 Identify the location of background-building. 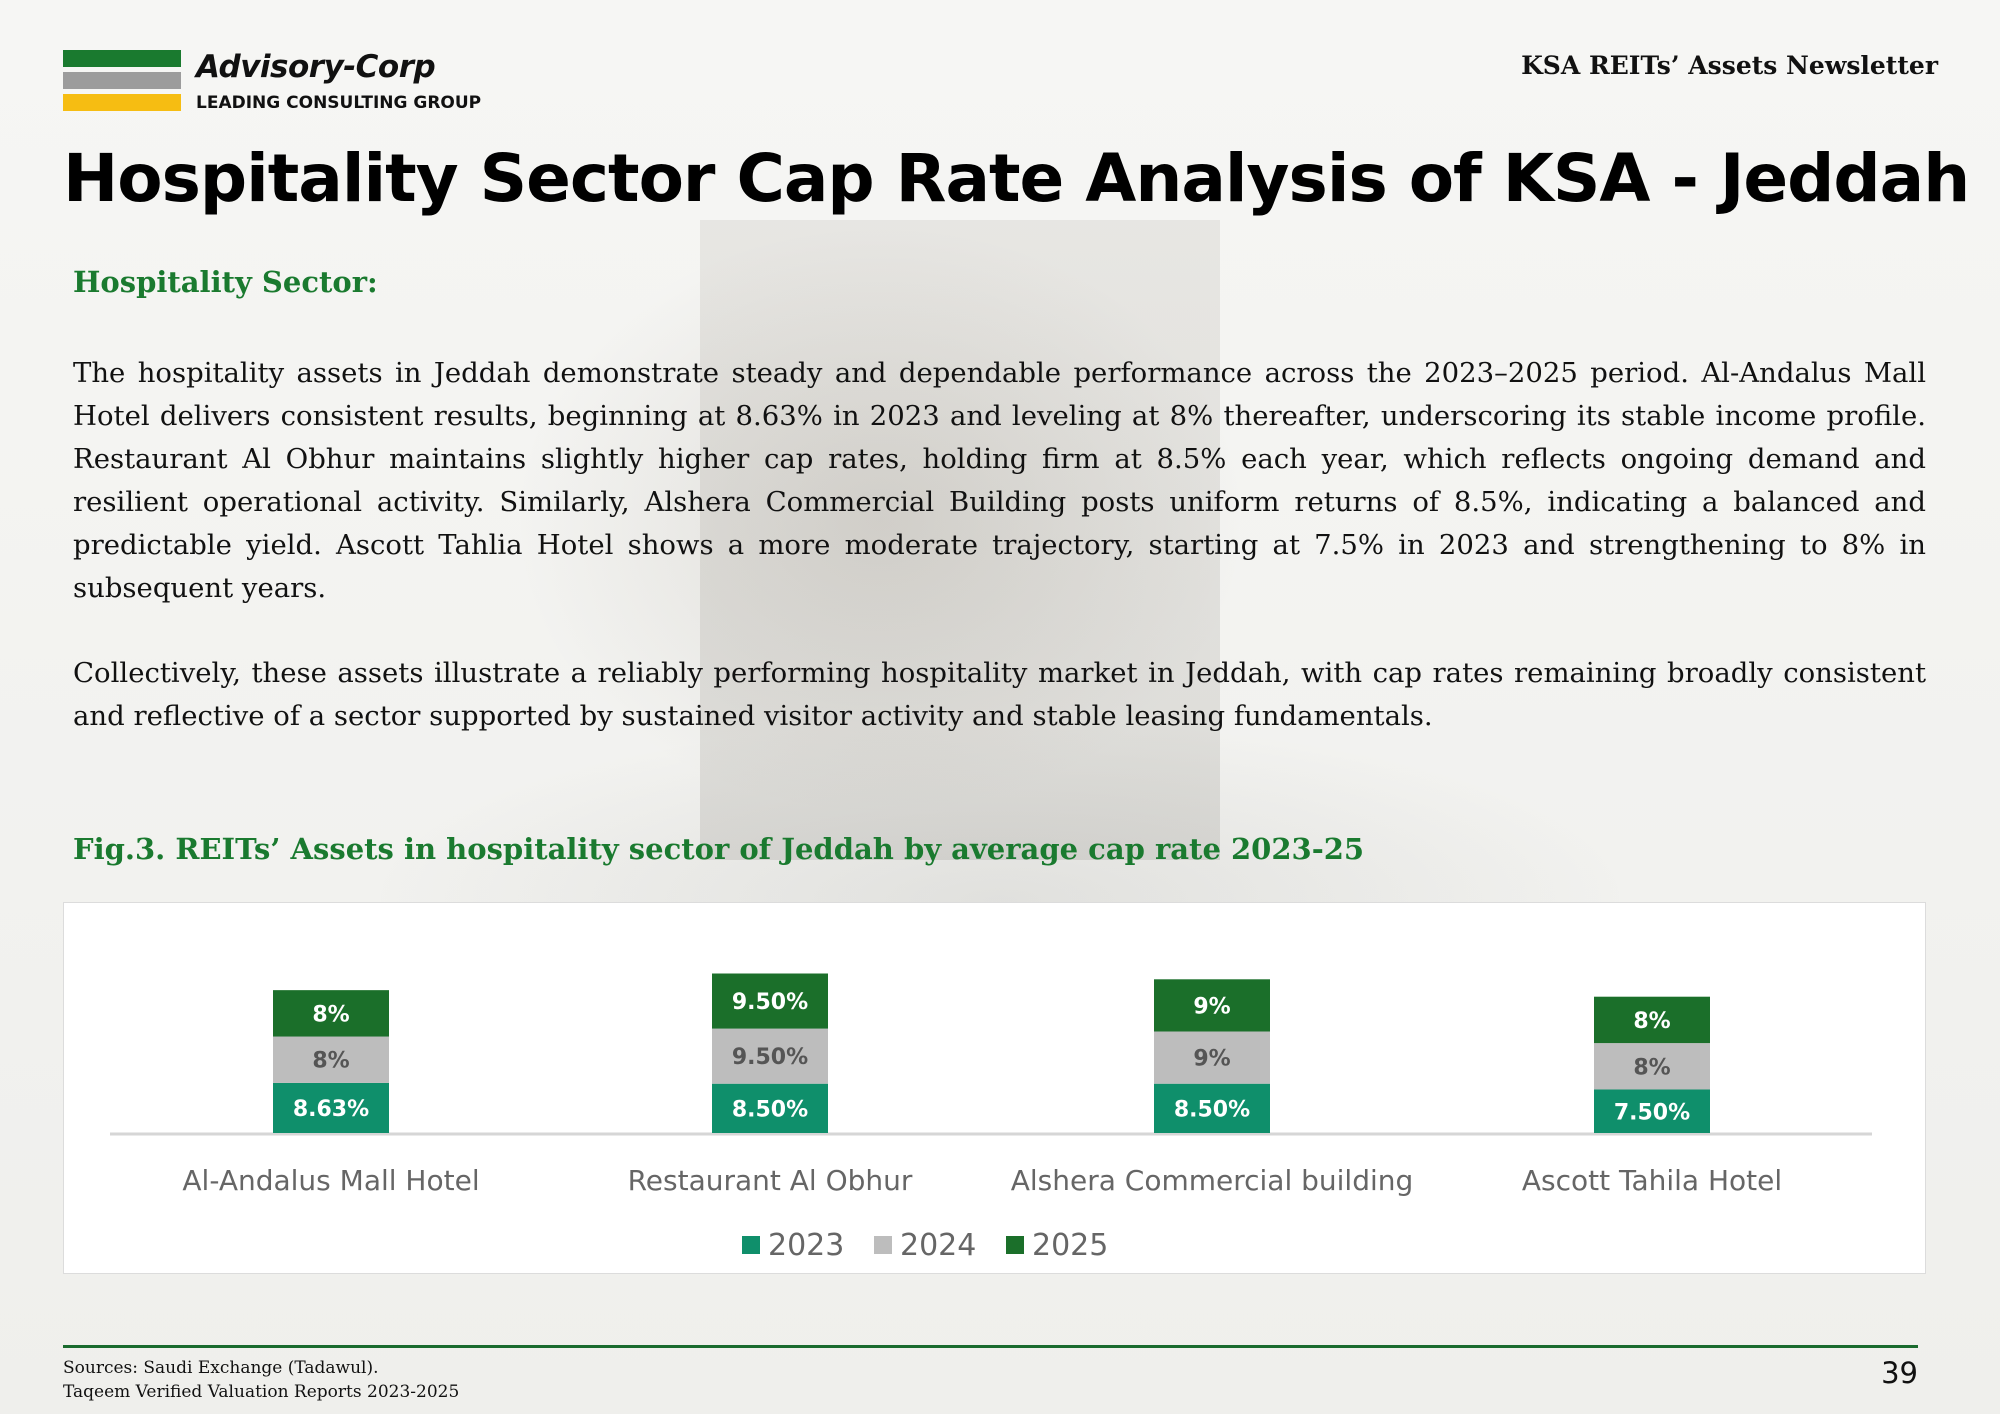
(960, 540).